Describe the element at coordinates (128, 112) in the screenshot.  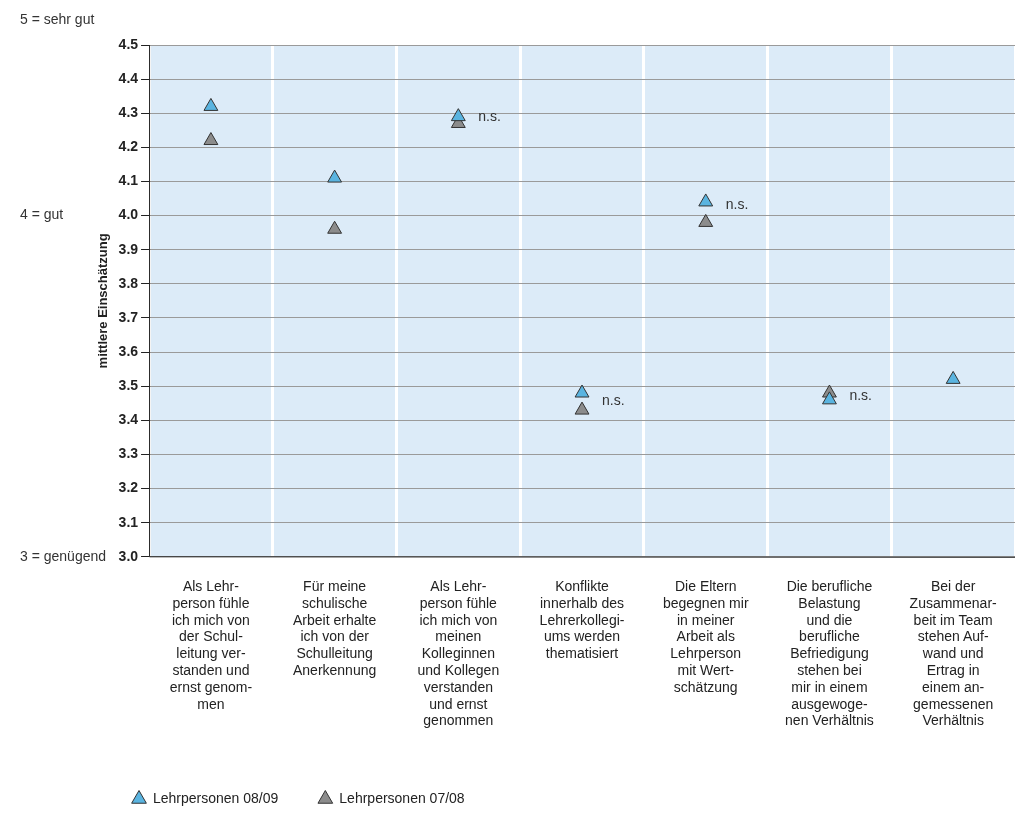
I see `y-tick-label: 4.3` at that location.